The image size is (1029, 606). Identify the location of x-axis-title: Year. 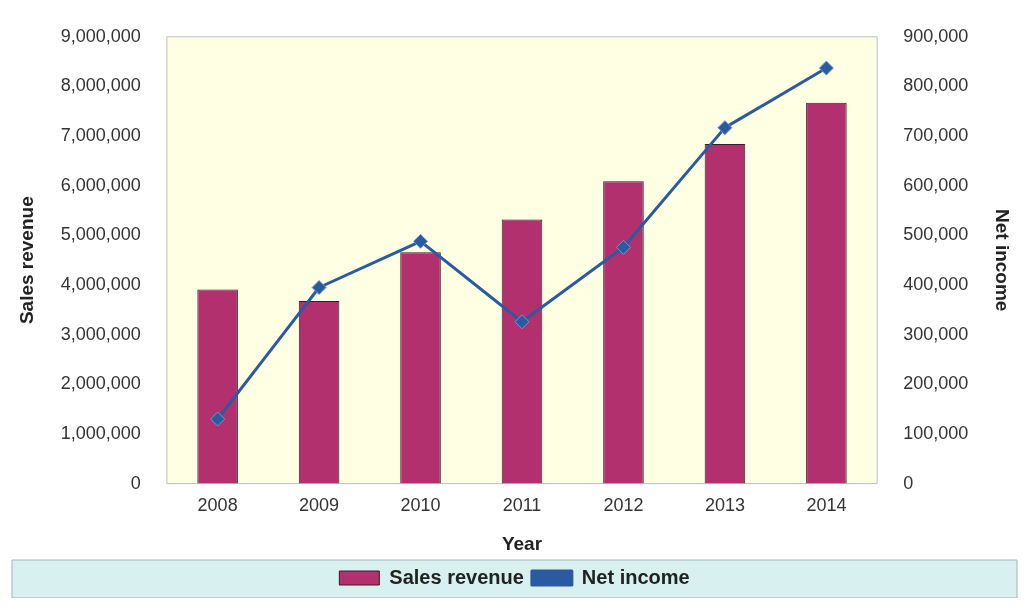
(522, 543).